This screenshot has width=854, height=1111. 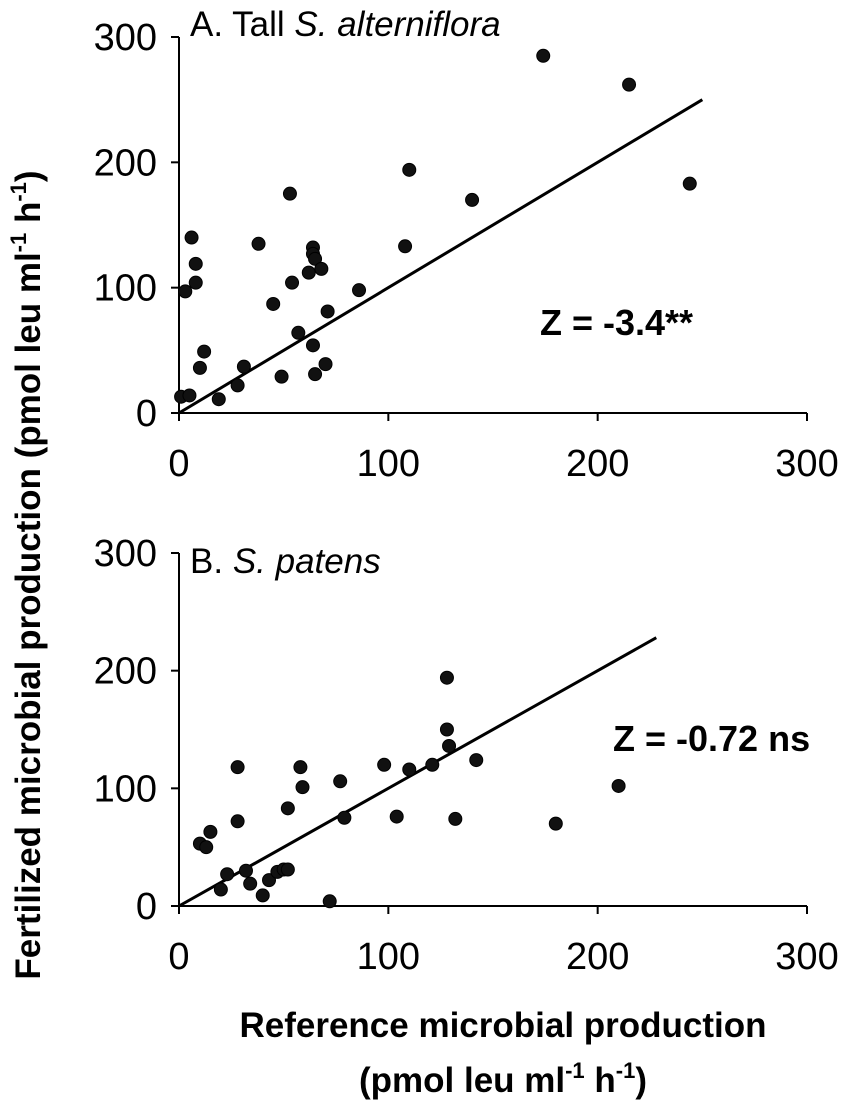 I want to click on y-axis-title-mid: h, so click(x=28, y=217).